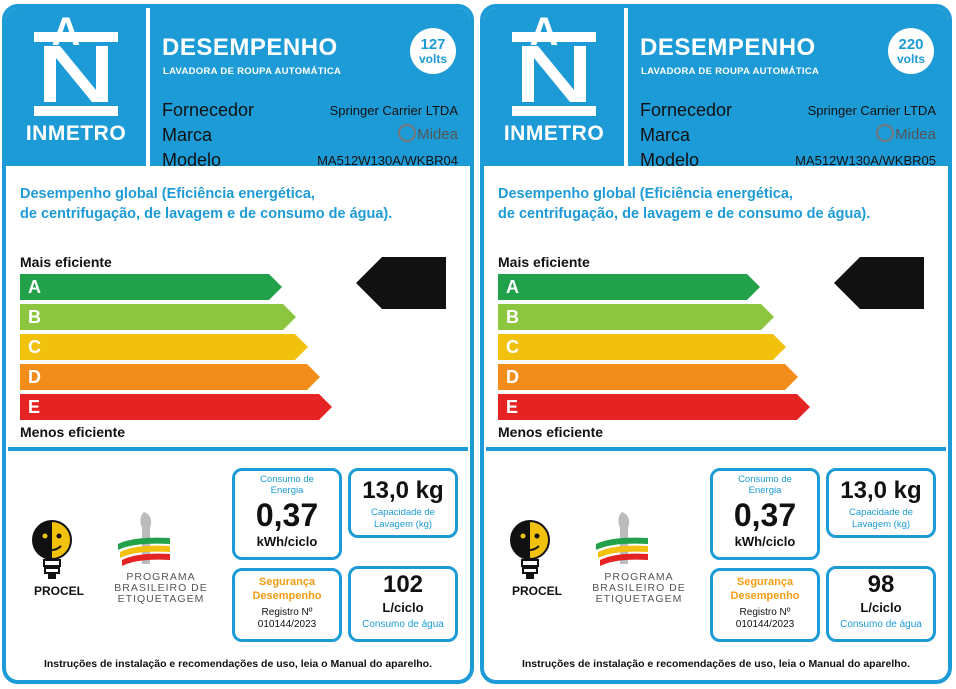 Image resolution: width=956 pixels, height=689 pixels. Describe the element at coordinates (788, 162) in the screenshot. I see `model-row: Modelo MA512W130A/WKBR05` at that location.